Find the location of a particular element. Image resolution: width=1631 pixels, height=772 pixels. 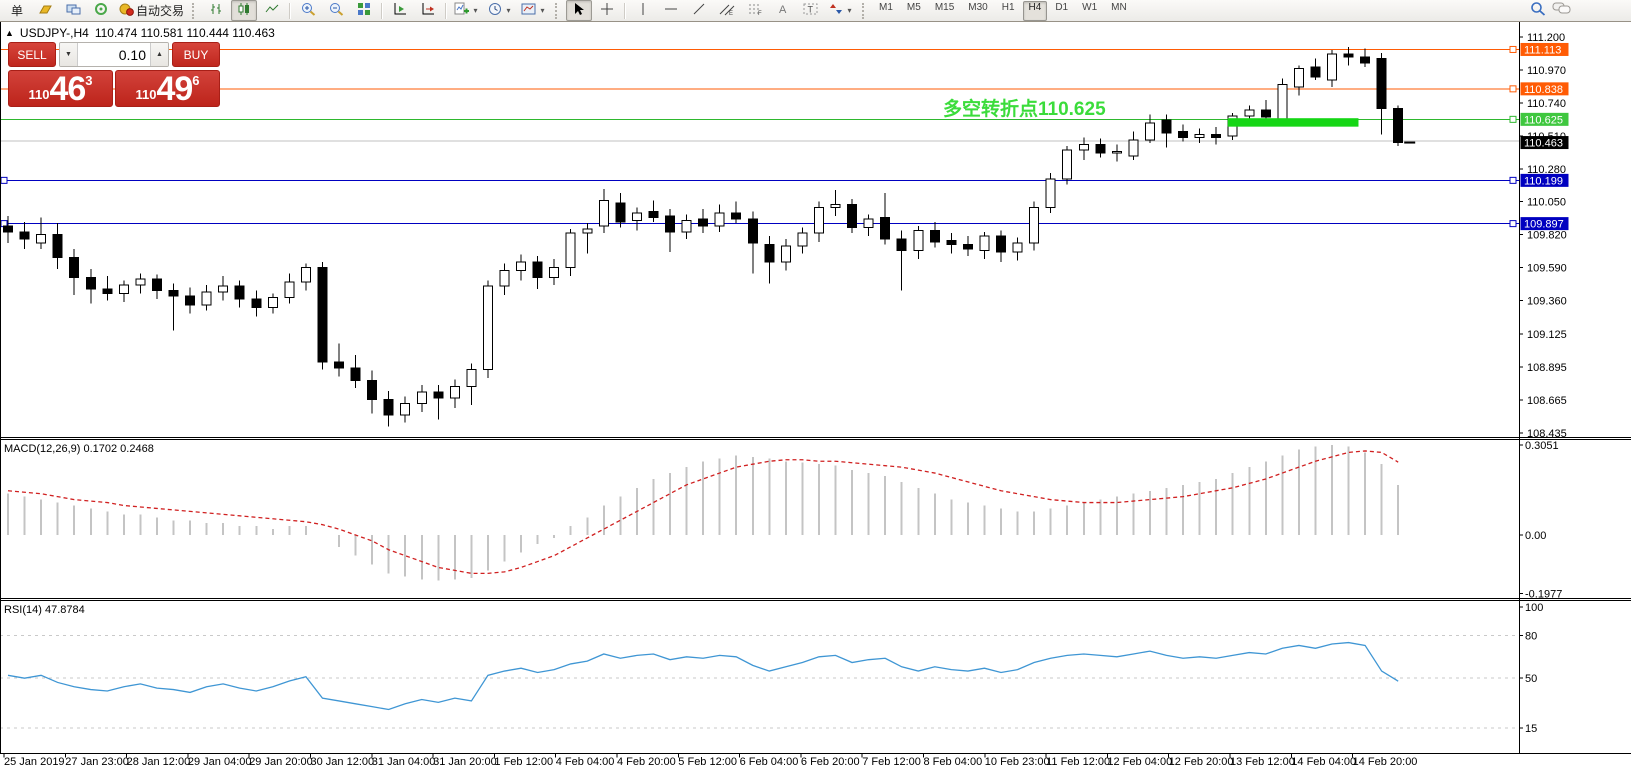

periods-caret: ▾ is located at coordinates (508, 10).